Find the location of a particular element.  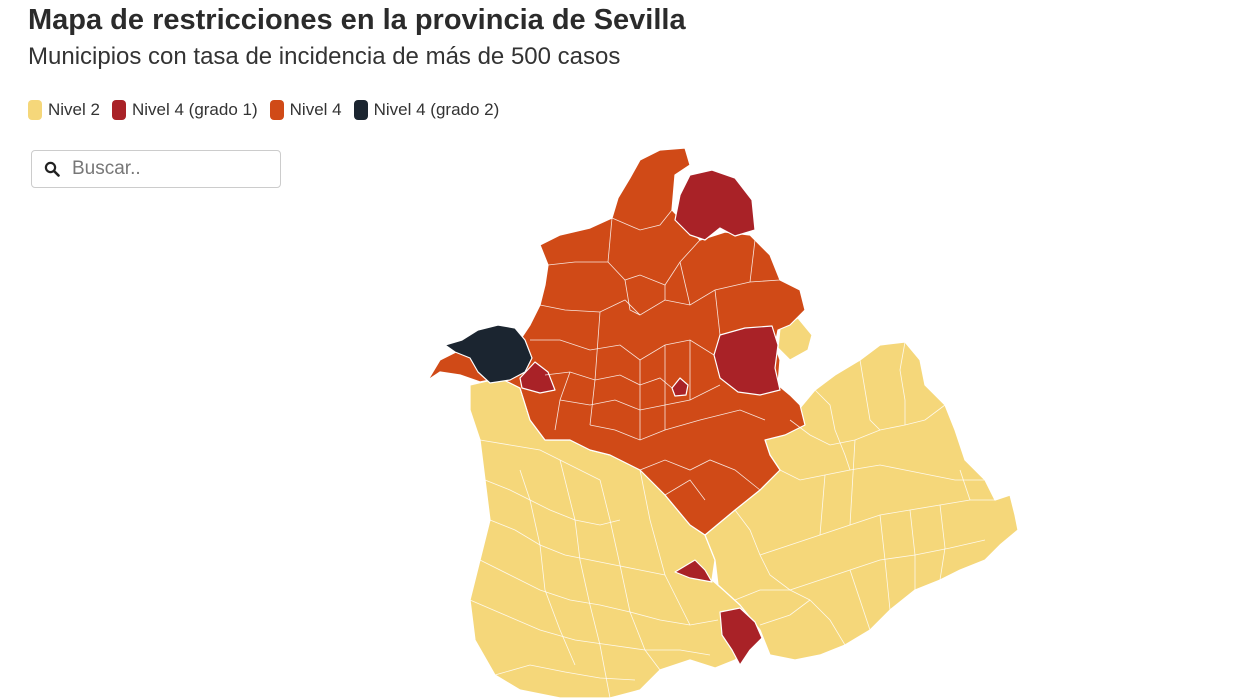

municipality-south-a-dark-red is located at coordinates (693, 571).